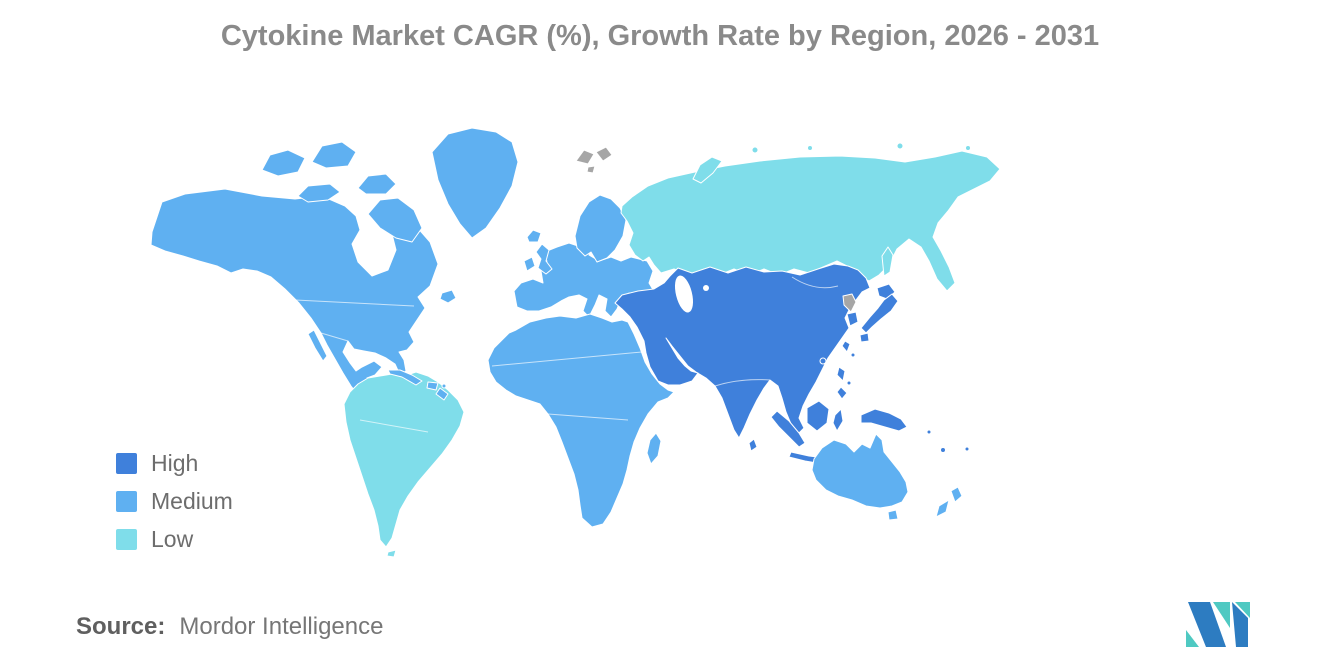 This screenshot has height=665, width=1320. I want to click on legend-label-medium: Medium, so click(192, 500).